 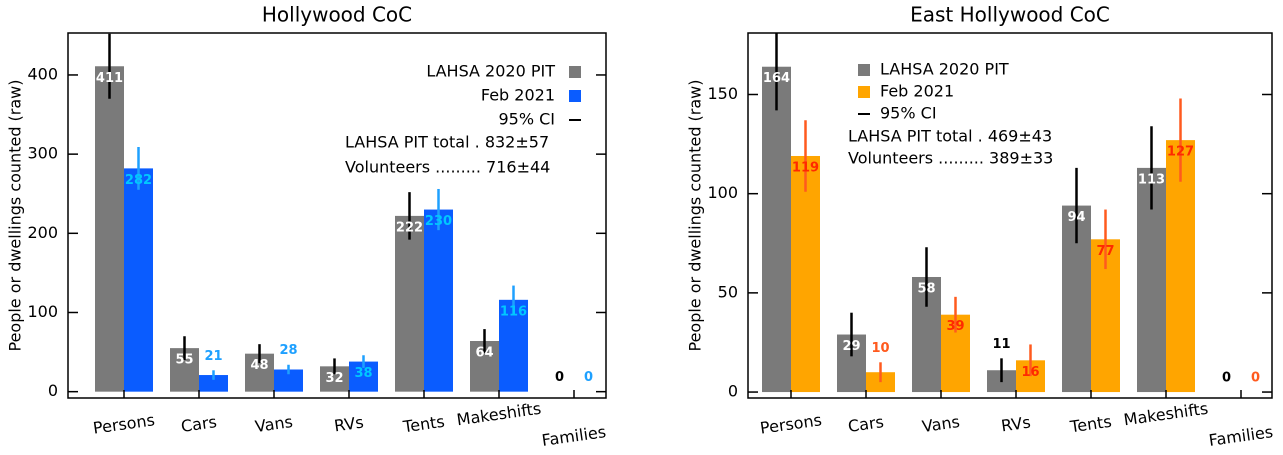 I want to click on value-label: 127, so click(x=1180, y=152).